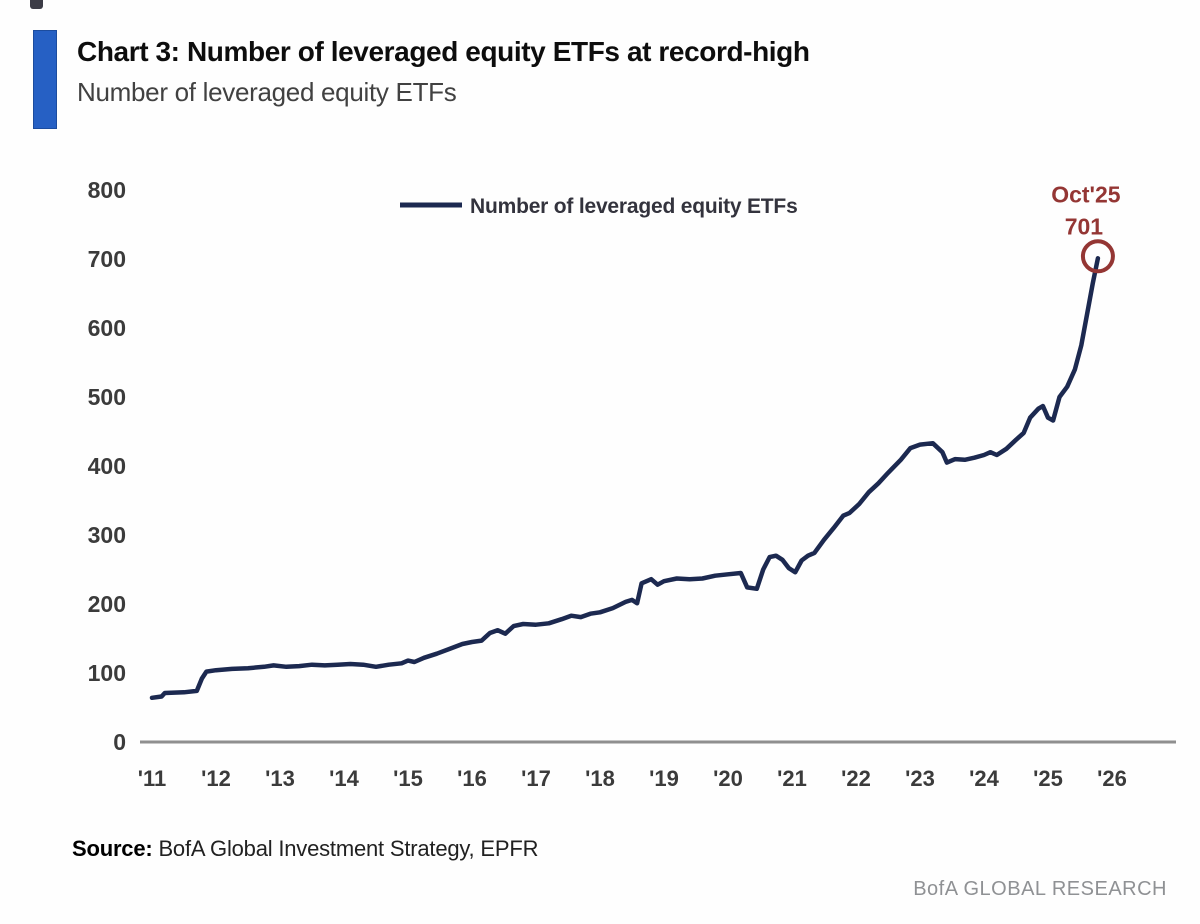 The image size is (1200, 924). Describe the element at coordinates (107, 535) in the screenshot. I see `y-tick-label: 300` at that location.